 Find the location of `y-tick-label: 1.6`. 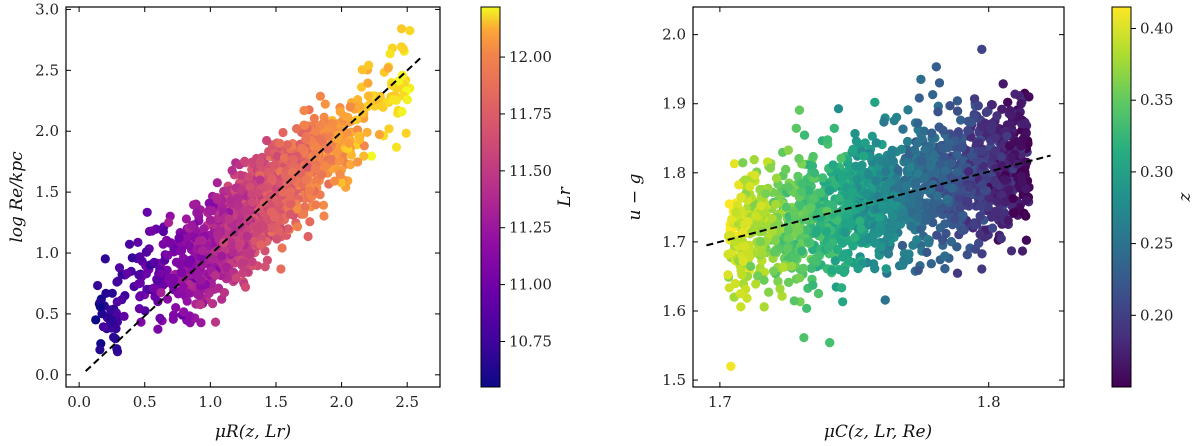

y-tick-label: 1.6 is located at coordinates (674, 311).